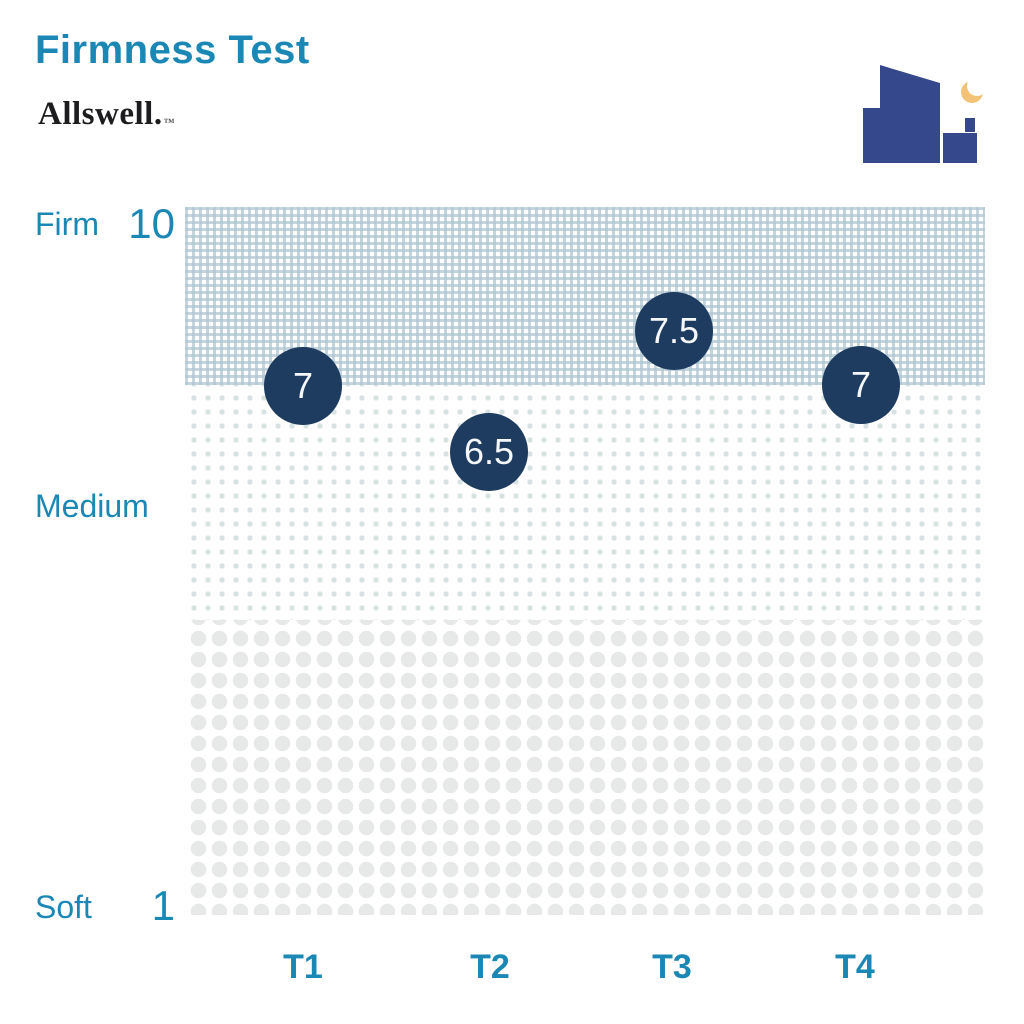  I want to click on trademark-symbol: ™, so click(169, 123).